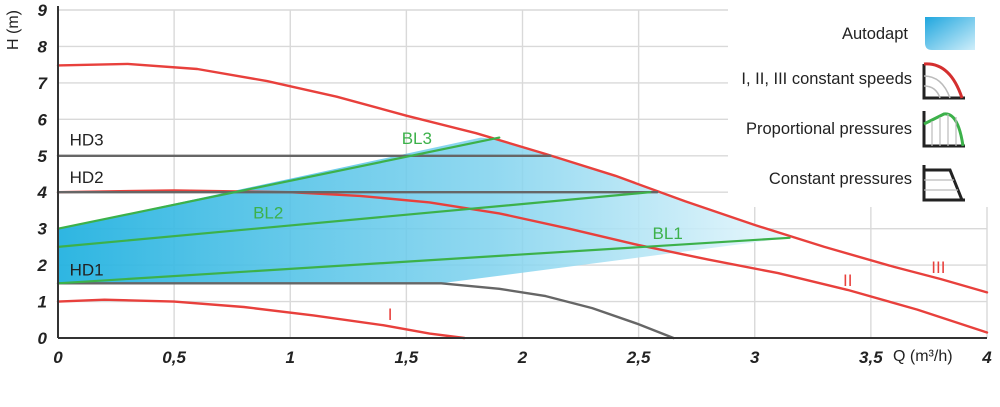  I want to click on x-tick-label: 3, so click(755, 357).